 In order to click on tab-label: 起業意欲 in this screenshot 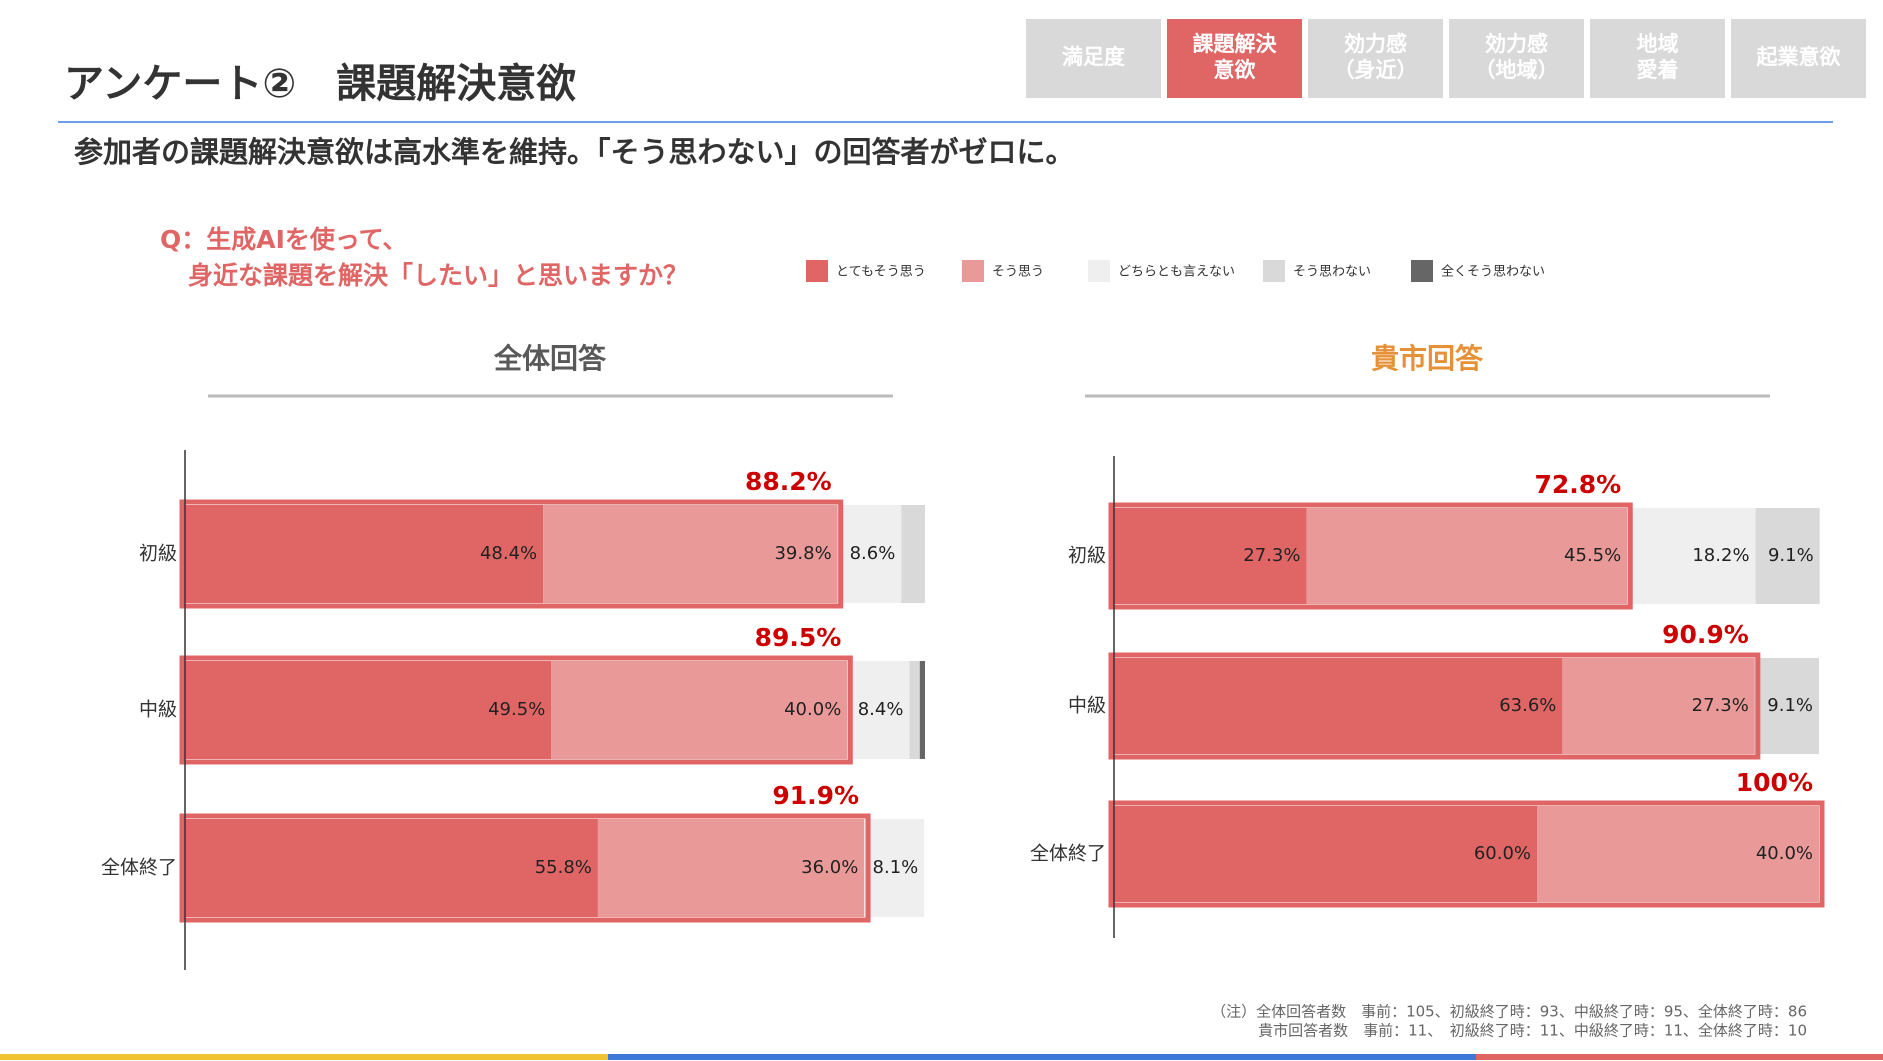, I will do `click(1798, 57)`.